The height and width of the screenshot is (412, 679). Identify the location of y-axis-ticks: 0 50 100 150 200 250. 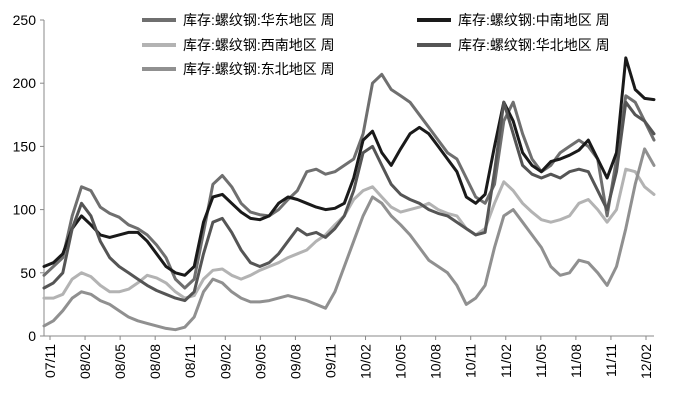
(28, 178).